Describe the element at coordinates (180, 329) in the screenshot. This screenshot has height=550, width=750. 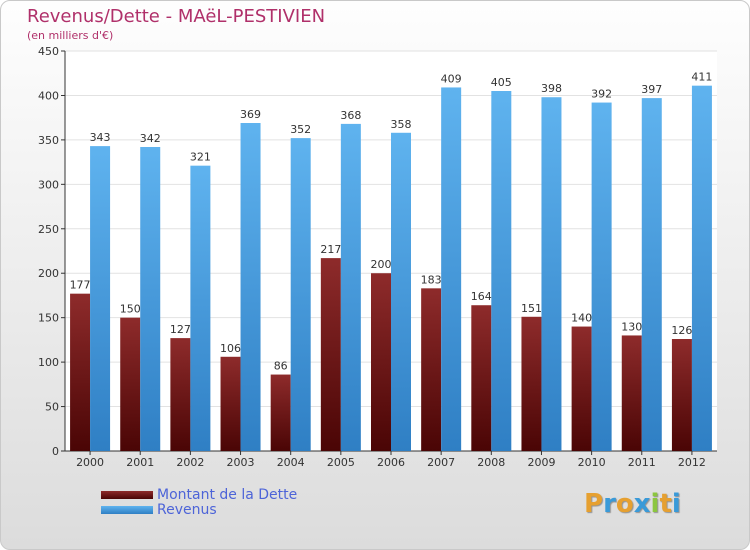
I see `data-label-dette: 127` at that location.